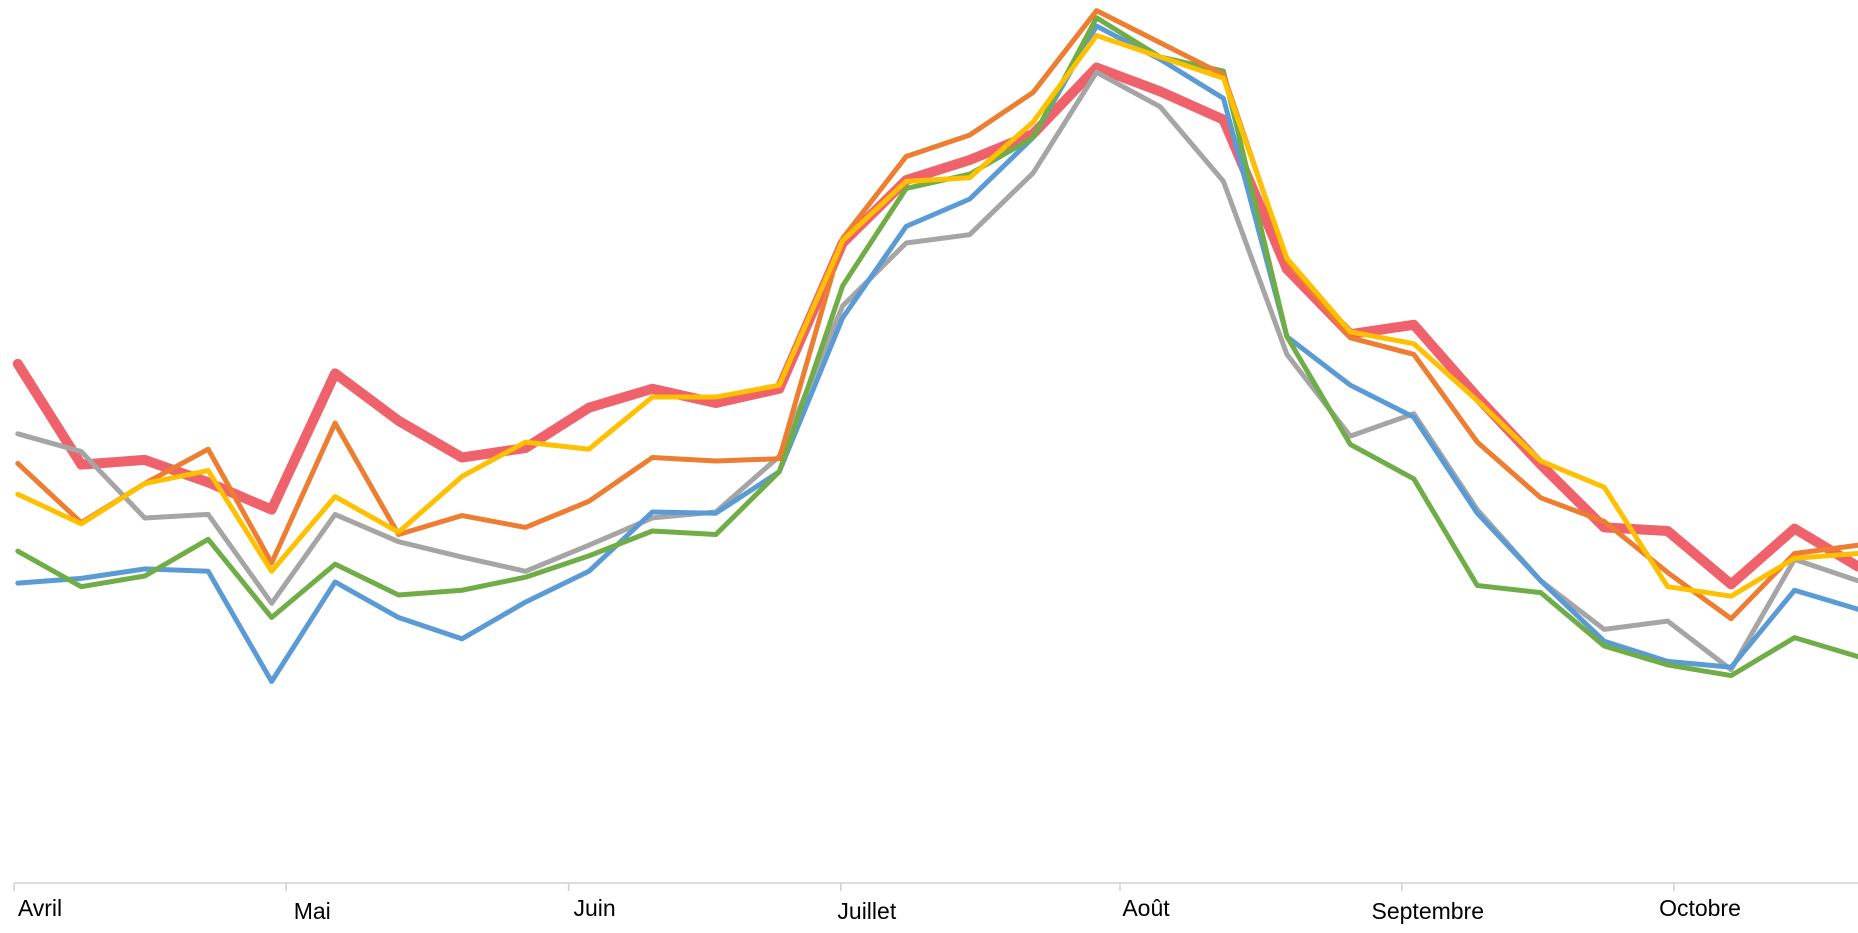 Image resolution: width=1858 pixels, height=933 pixels. I want to click on x-tick-label: Juin, so click(594, 908).